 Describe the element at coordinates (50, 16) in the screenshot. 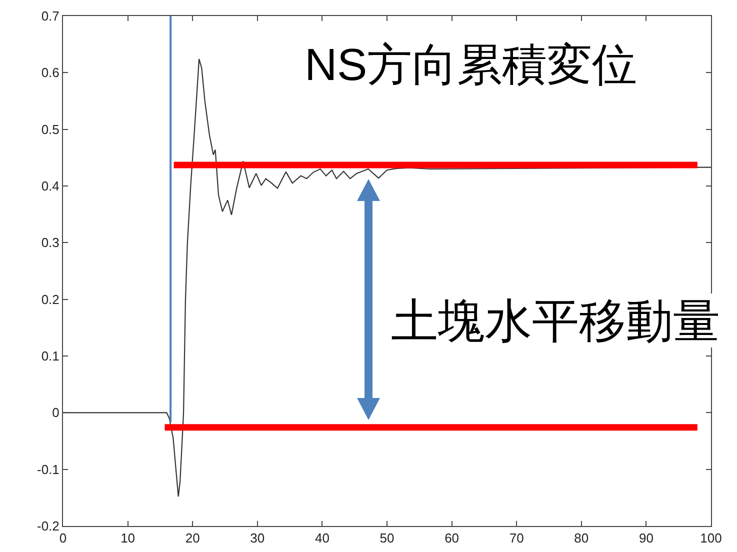

I see `y-tick-label: 0.7` at that location.